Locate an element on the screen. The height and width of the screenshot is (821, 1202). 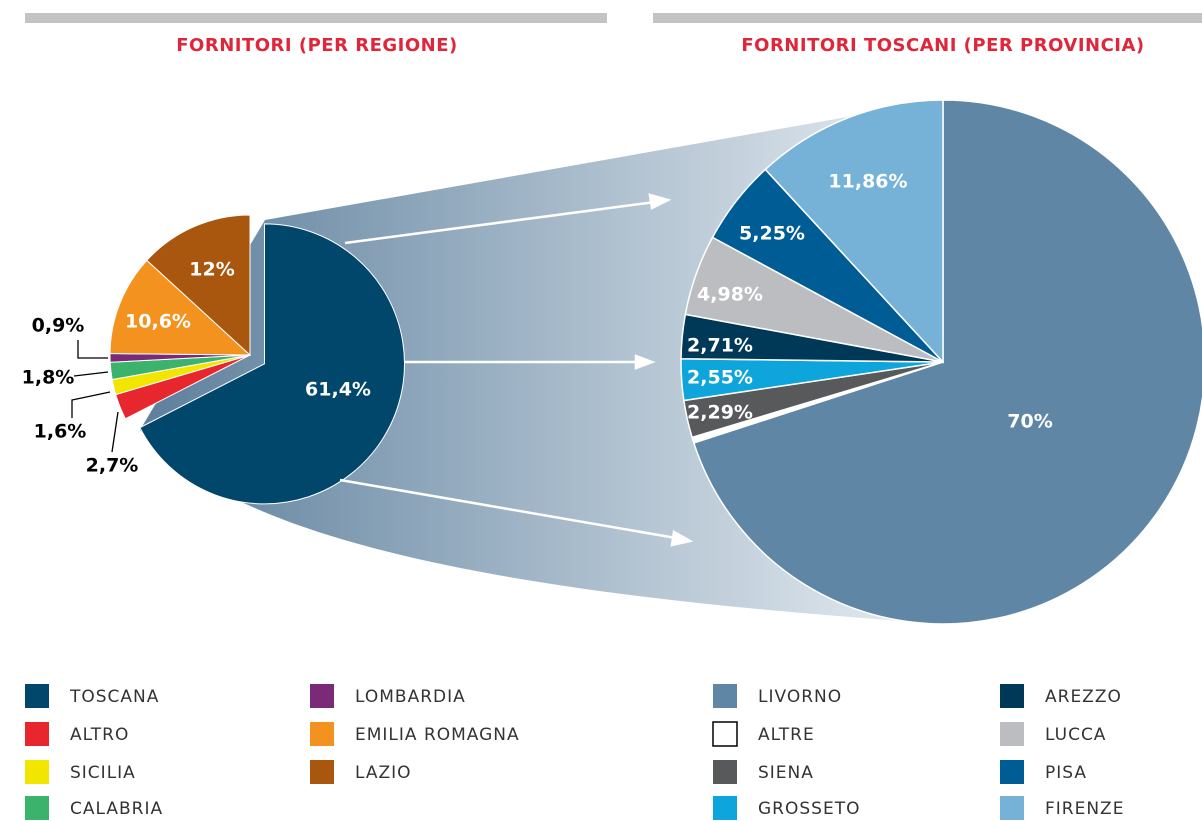
arrows is located at coordinates (516, 370).